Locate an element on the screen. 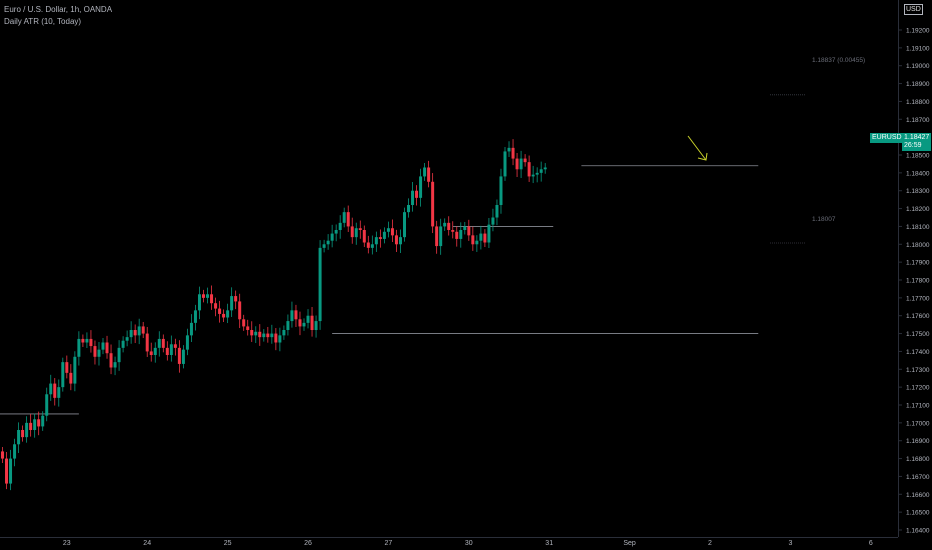 This screenshot has width=932, height=550. price-tag-price: 1.18427 is located at coordinates (917, 137).